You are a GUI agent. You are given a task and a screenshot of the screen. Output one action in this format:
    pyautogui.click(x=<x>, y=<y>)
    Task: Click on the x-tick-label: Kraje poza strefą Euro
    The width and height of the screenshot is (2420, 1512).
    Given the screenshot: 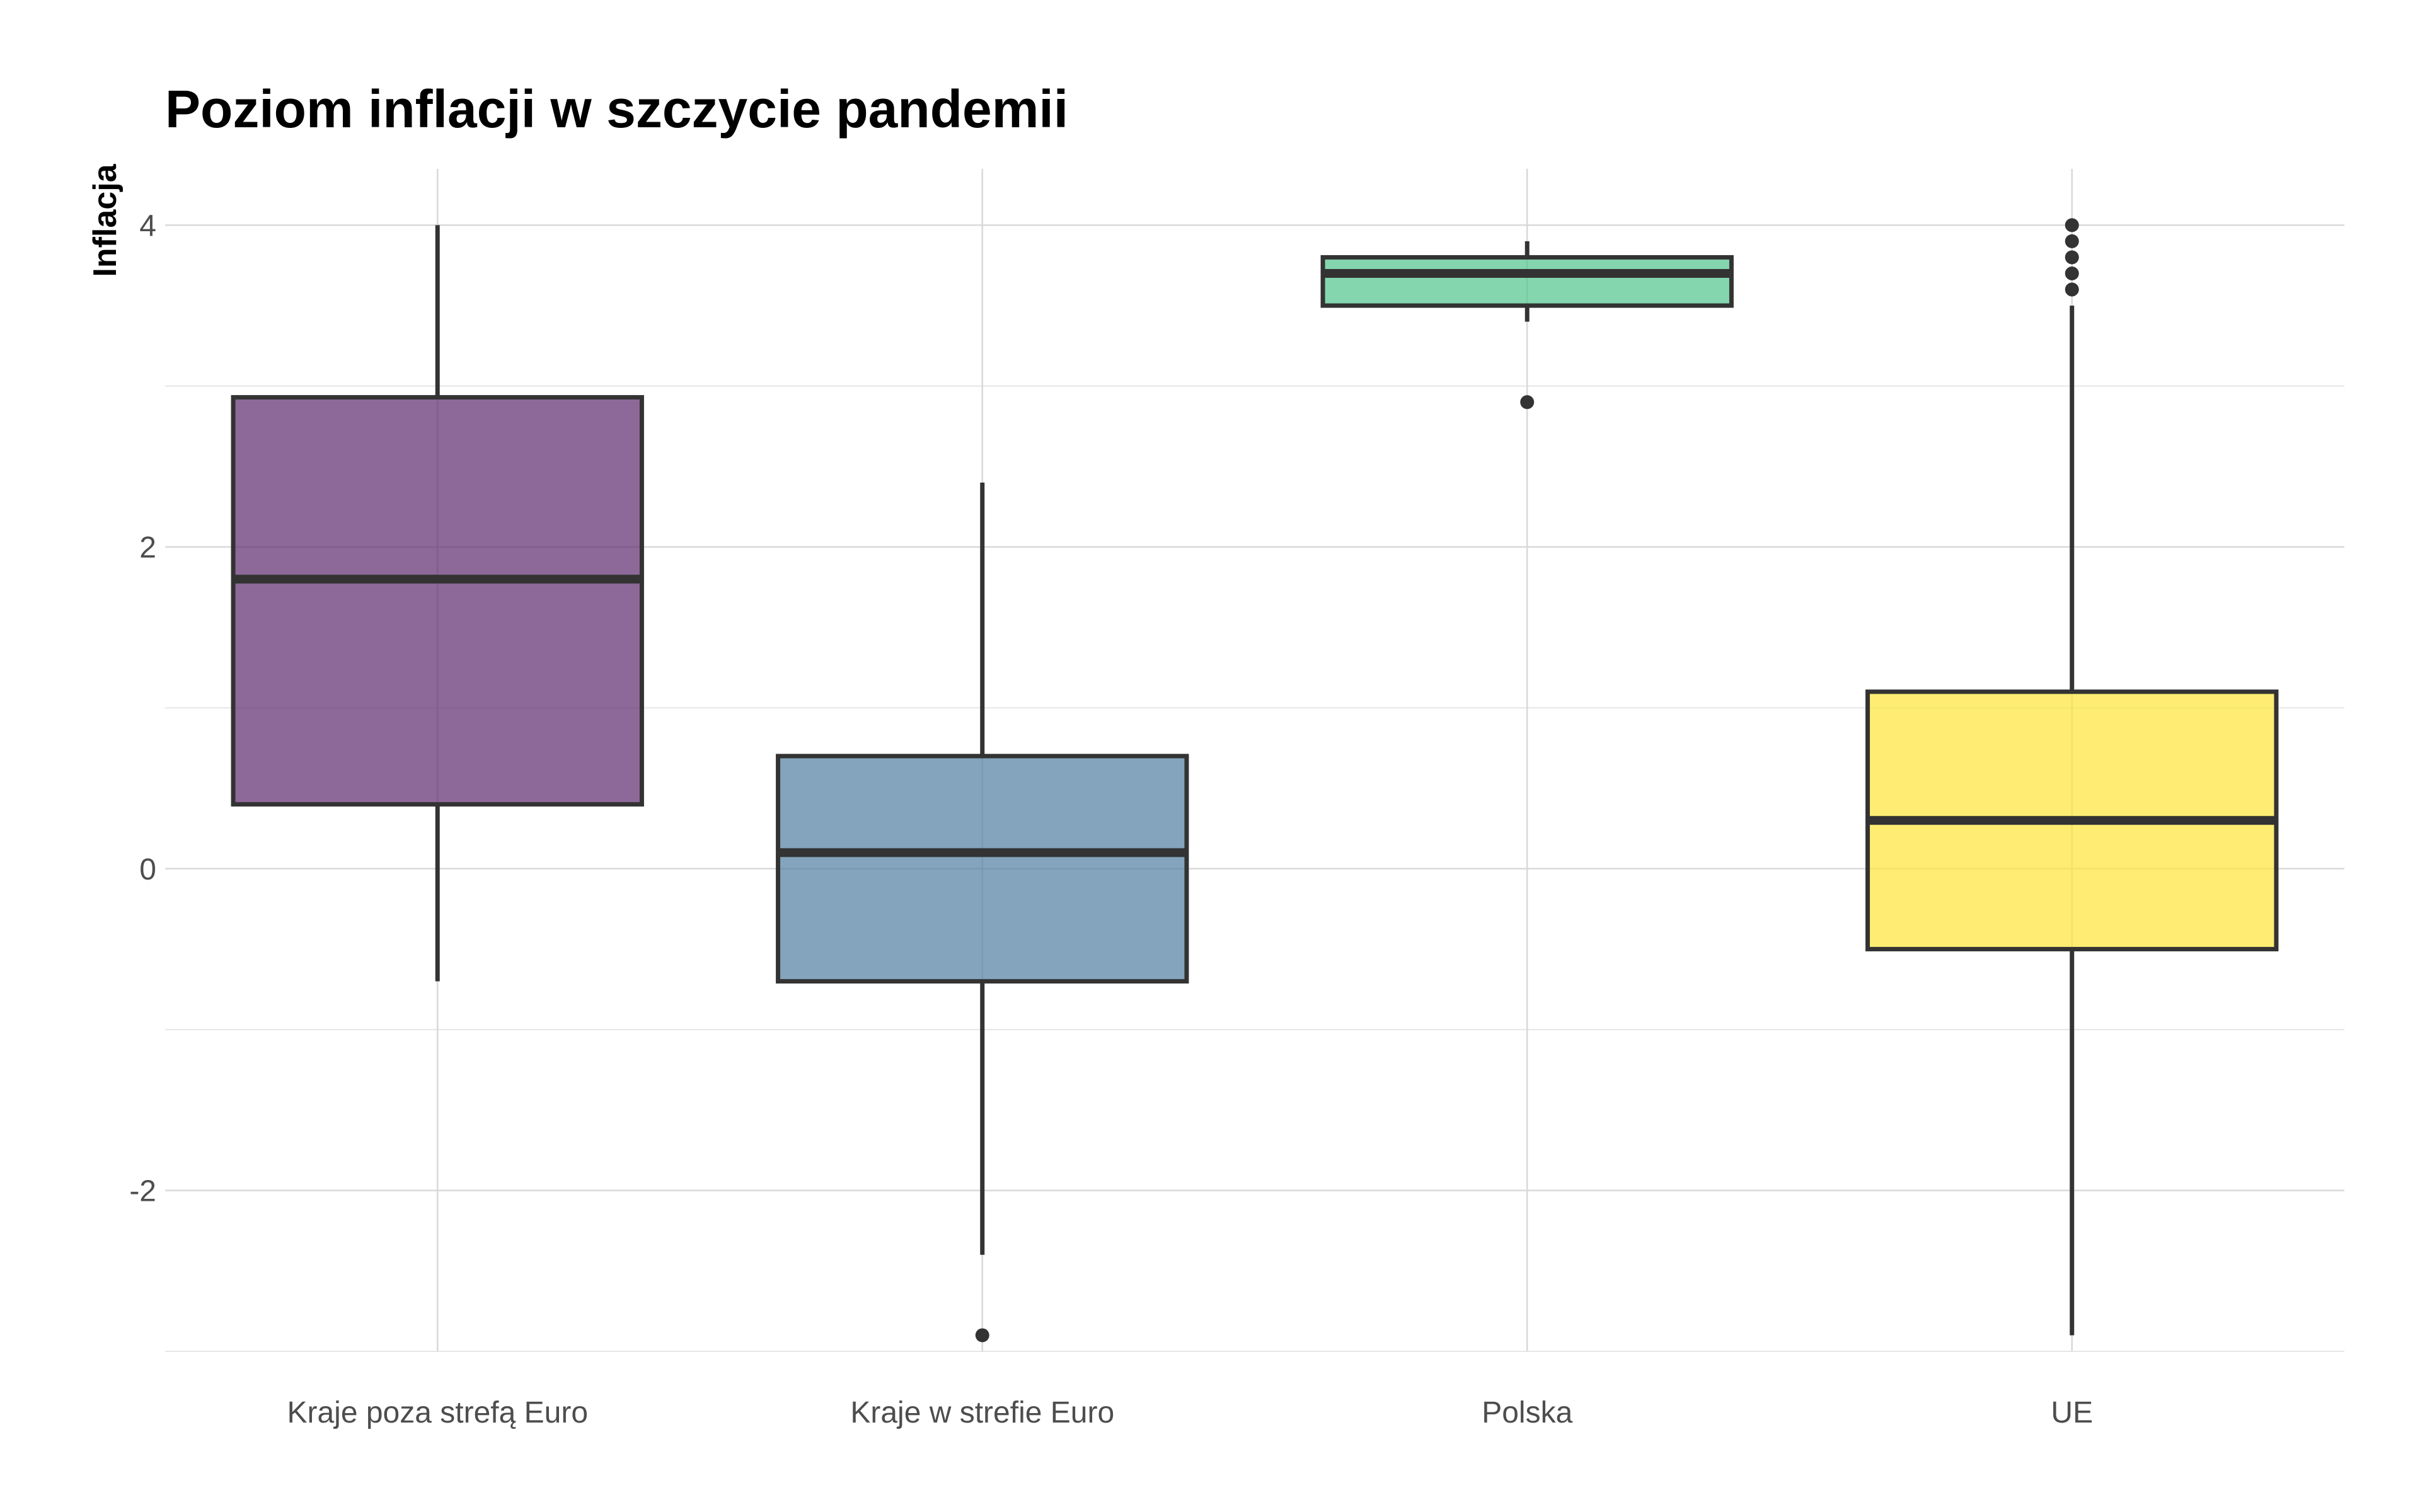 What is the action you would take?
    pyautogui.click(x=438, y=1412)
    